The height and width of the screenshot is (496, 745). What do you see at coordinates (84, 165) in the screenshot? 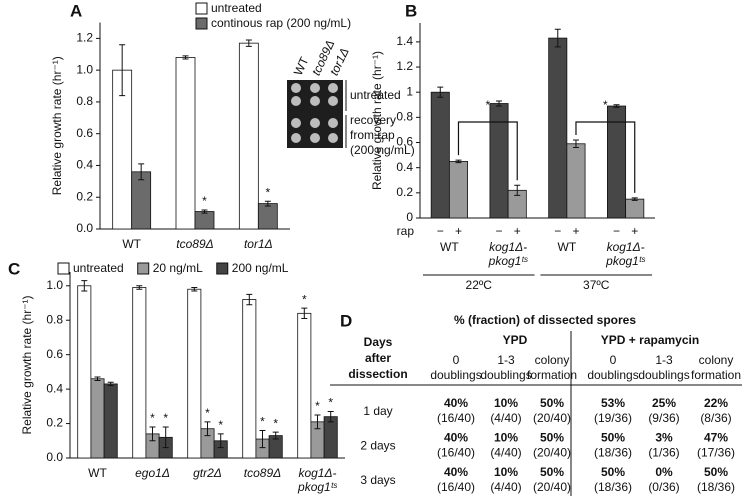
I see `y-tick-label: 0.4` at bounding box center [84, 165].